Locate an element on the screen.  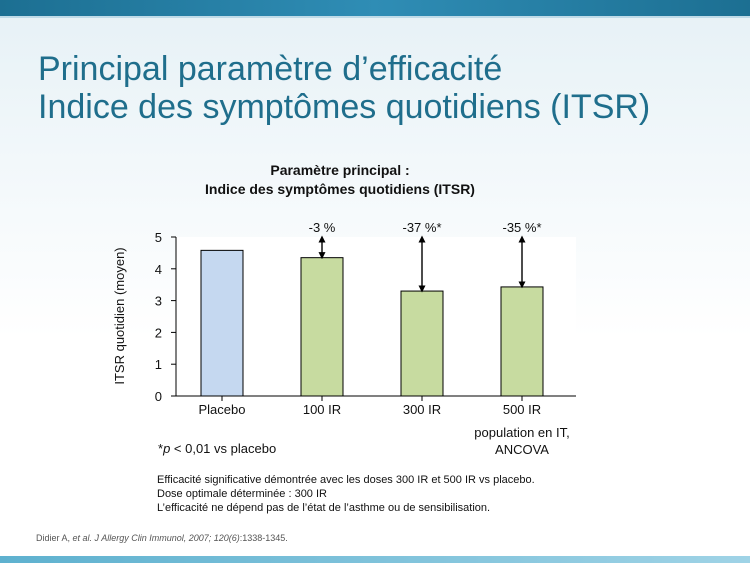
slide-title-line-2: Indice des symptômes quotidiens (ITSR) is located at coordinates (344, 107).